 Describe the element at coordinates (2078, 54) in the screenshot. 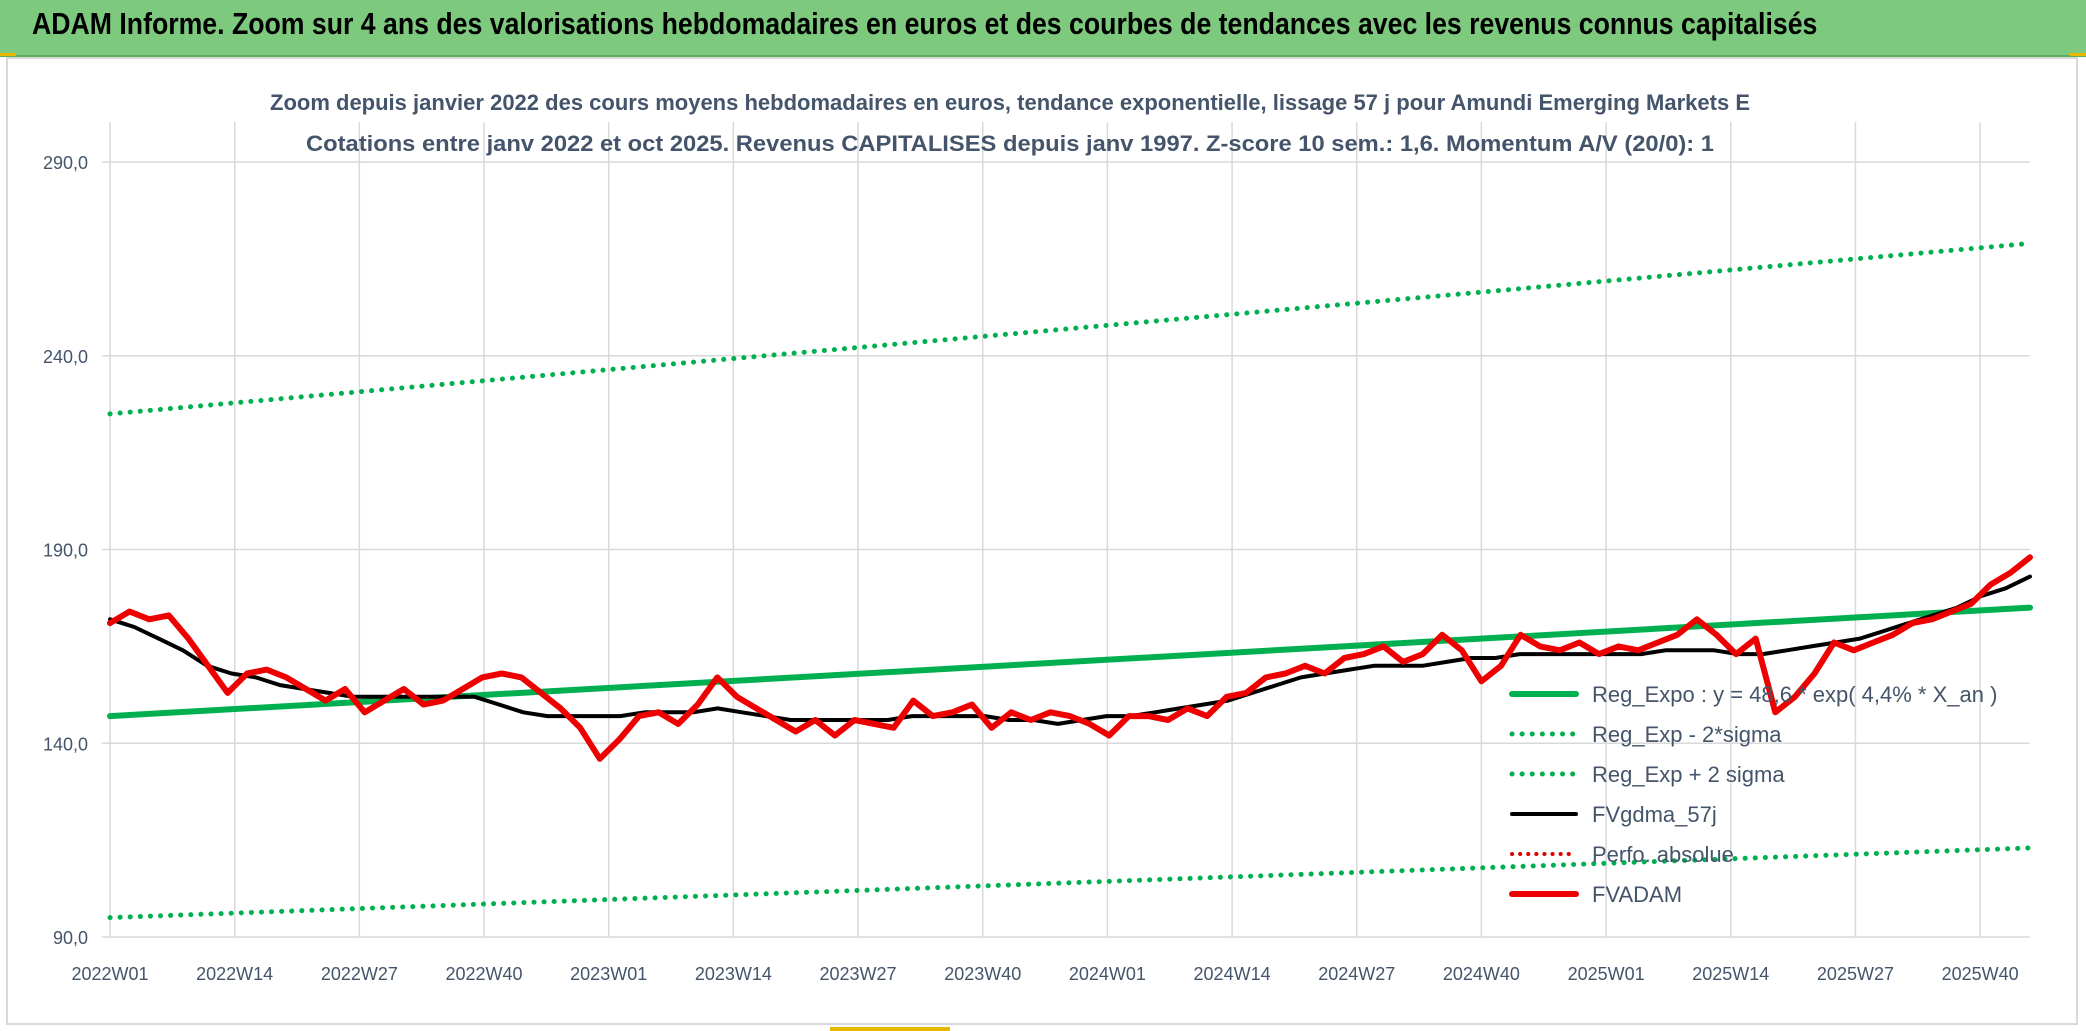

I see `banner-corner-right` at that location.